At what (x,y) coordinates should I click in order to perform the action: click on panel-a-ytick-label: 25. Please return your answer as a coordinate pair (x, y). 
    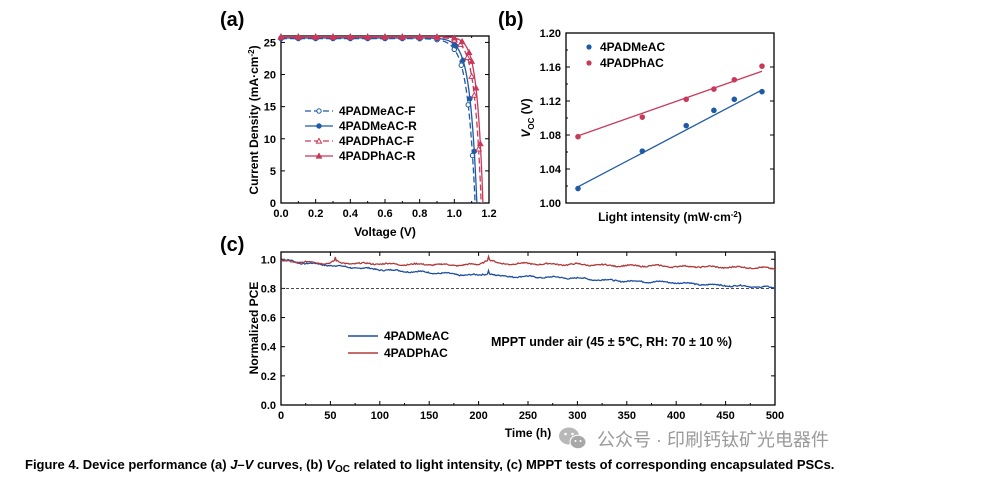
    Looking at the image, I should click on (270, 43).